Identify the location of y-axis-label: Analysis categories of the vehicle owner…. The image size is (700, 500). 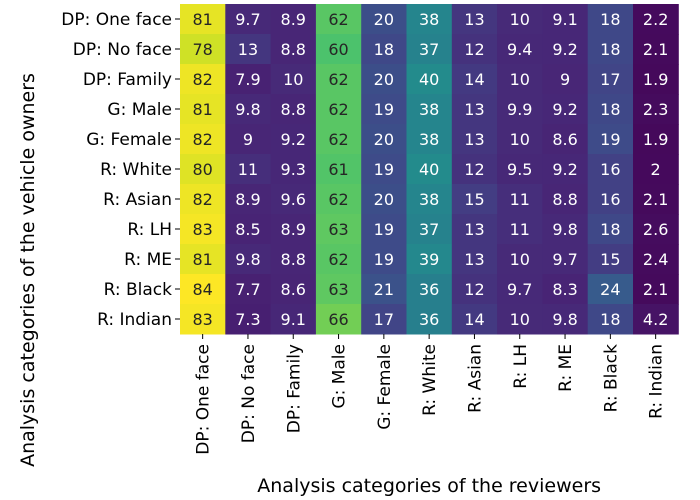
(28, 270).